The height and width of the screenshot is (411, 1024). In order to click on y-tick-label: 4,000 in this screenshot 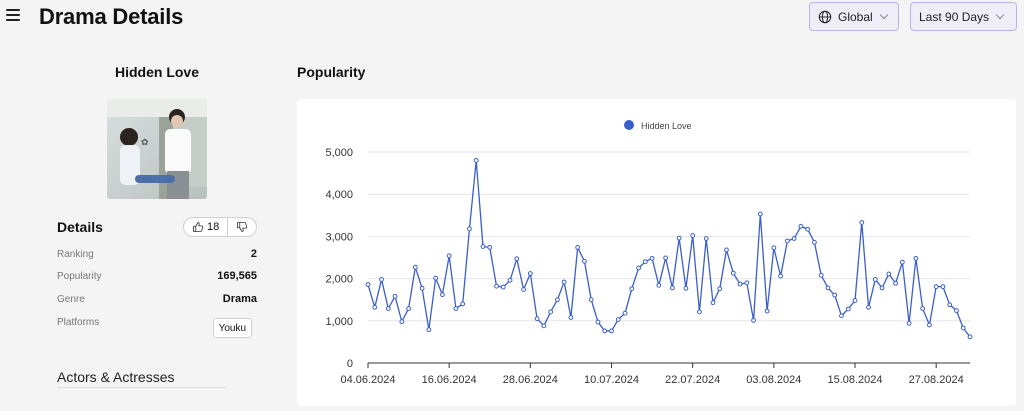, I will do `click(339, 195)`.